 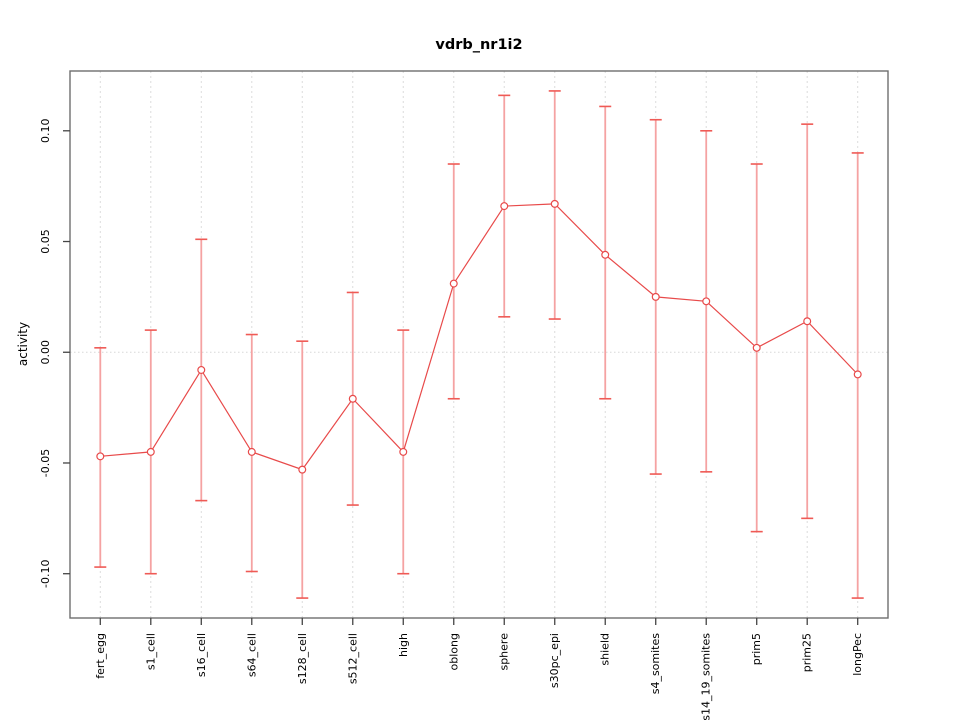 I want to click on x-tick-label: s128_cell, so click(x=302, y=658).